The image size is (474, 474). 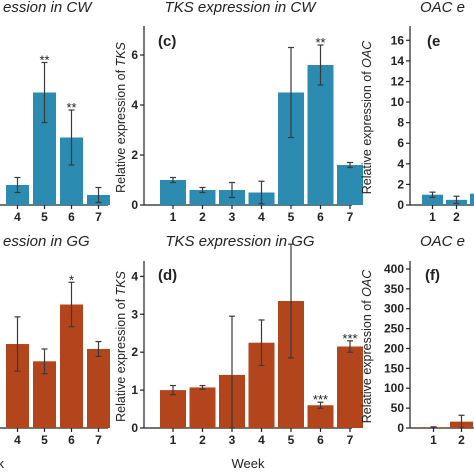 I want to click on y-axis-label-d: Relative expression of TKS, so click(x=121, y=345).